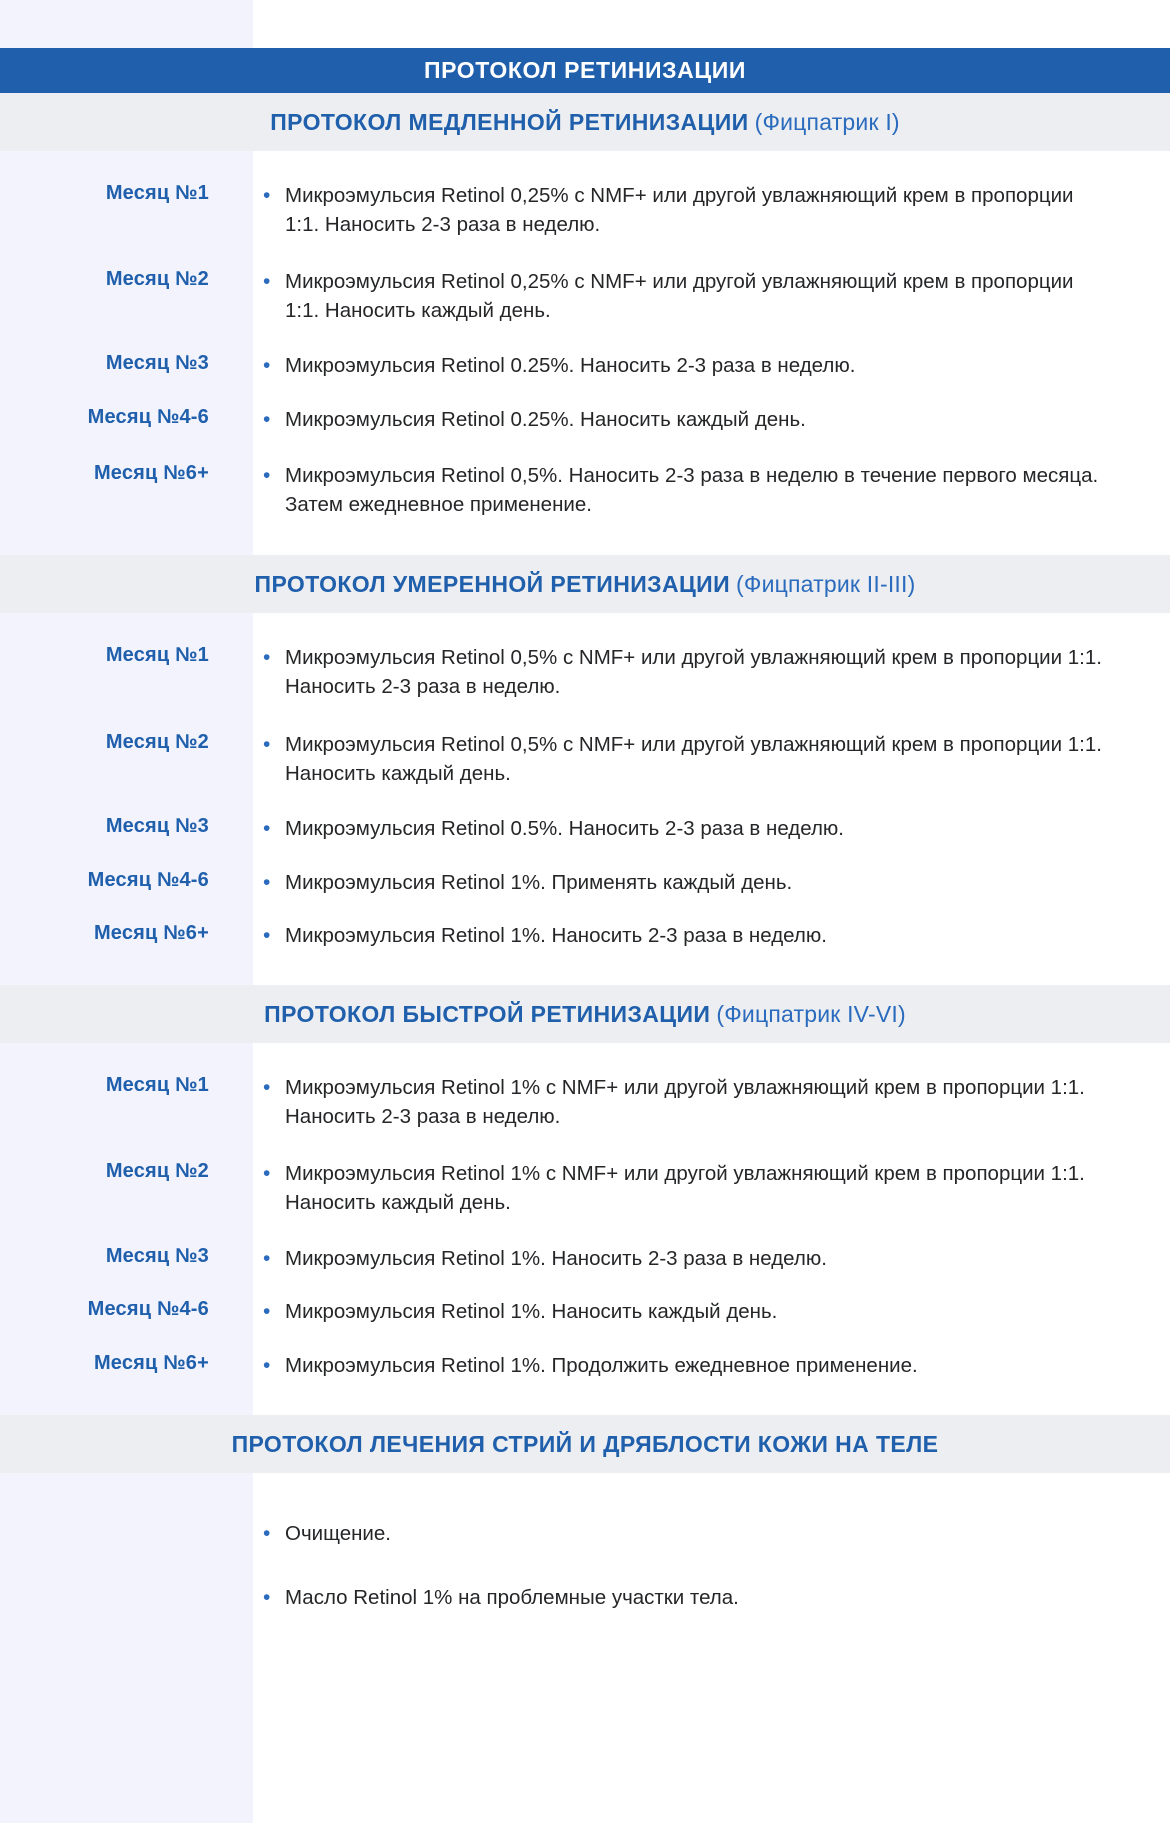  I want to click on section-title: ПРОТОКОЛ МЕДЛЕННОЙ РЕТИНИЗАЦИИ, so click(509, 121).